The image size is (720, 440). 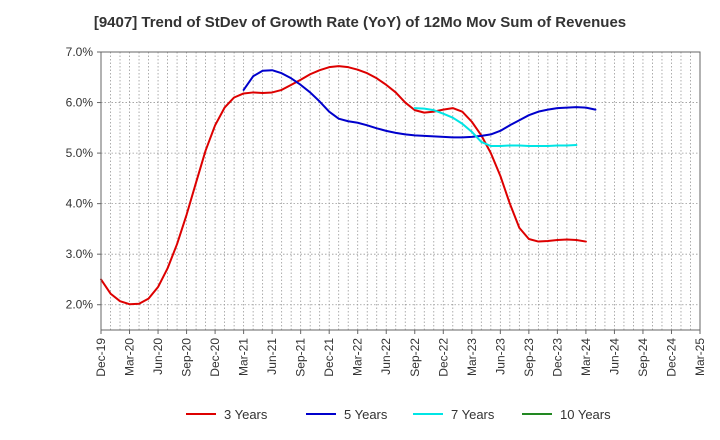 I want to click on x-tick-label: Sep-21, so click(x=301, y=357).